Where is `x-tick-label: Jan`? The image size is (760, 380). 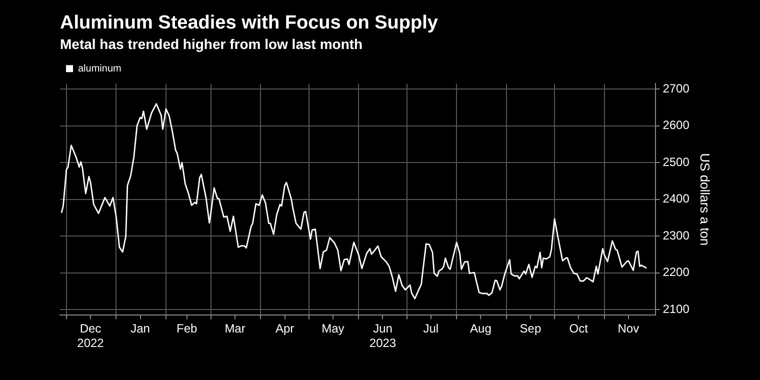 x-tick-label: Jan is located at coordinates (140, 329).